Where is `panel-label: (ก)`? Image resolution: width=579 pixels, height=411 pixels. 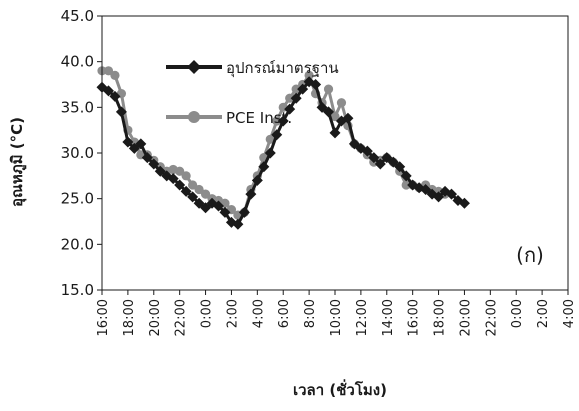 panel-label: (ก) is located at coordinates (530, 255).